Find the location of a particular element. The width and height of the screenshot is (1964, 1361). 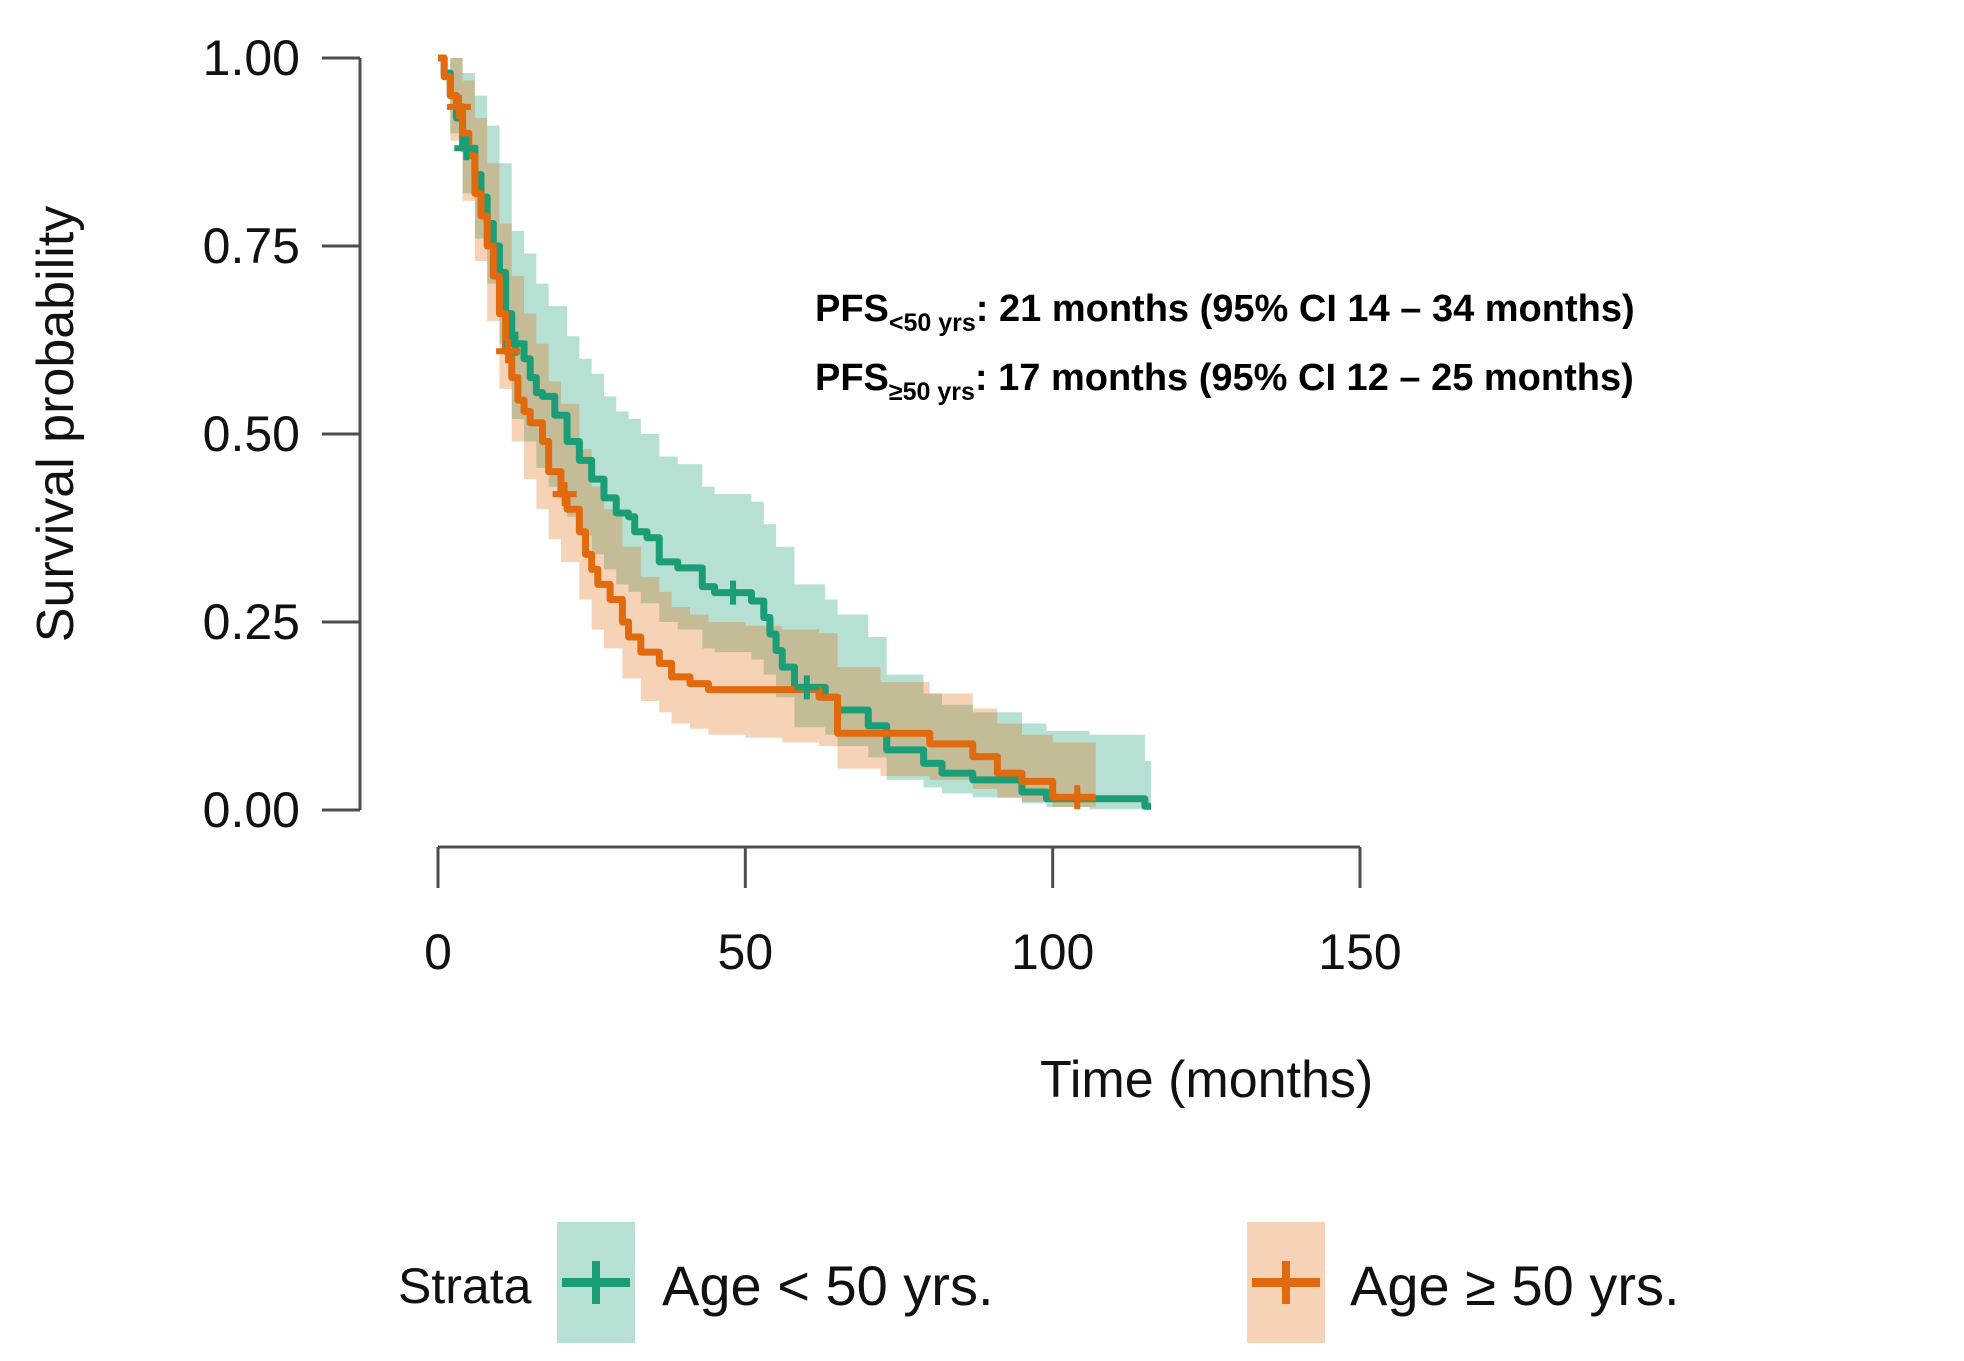

legend-key-swatch-green is located at coordinates (596, 1282).